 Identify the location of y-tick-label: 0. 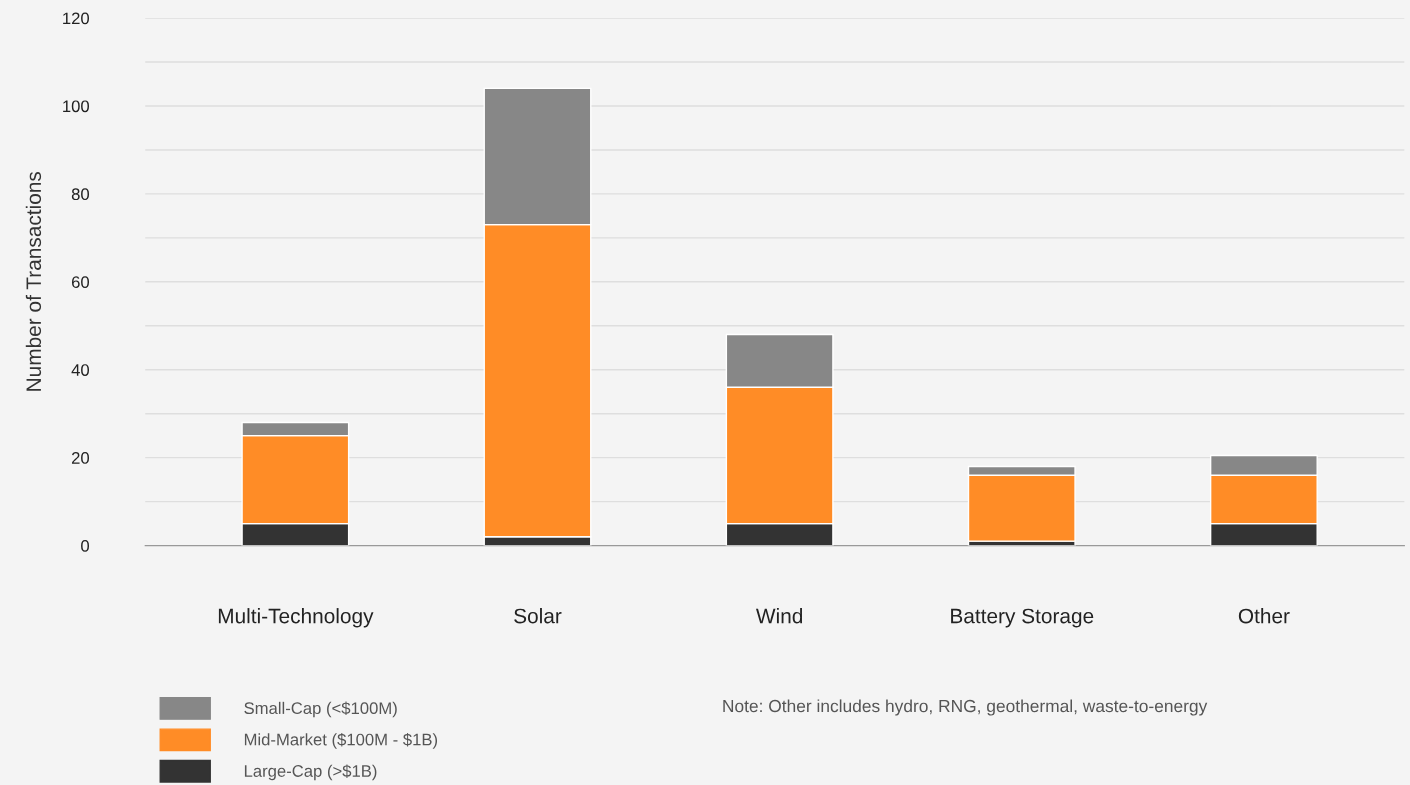
(85, 545).